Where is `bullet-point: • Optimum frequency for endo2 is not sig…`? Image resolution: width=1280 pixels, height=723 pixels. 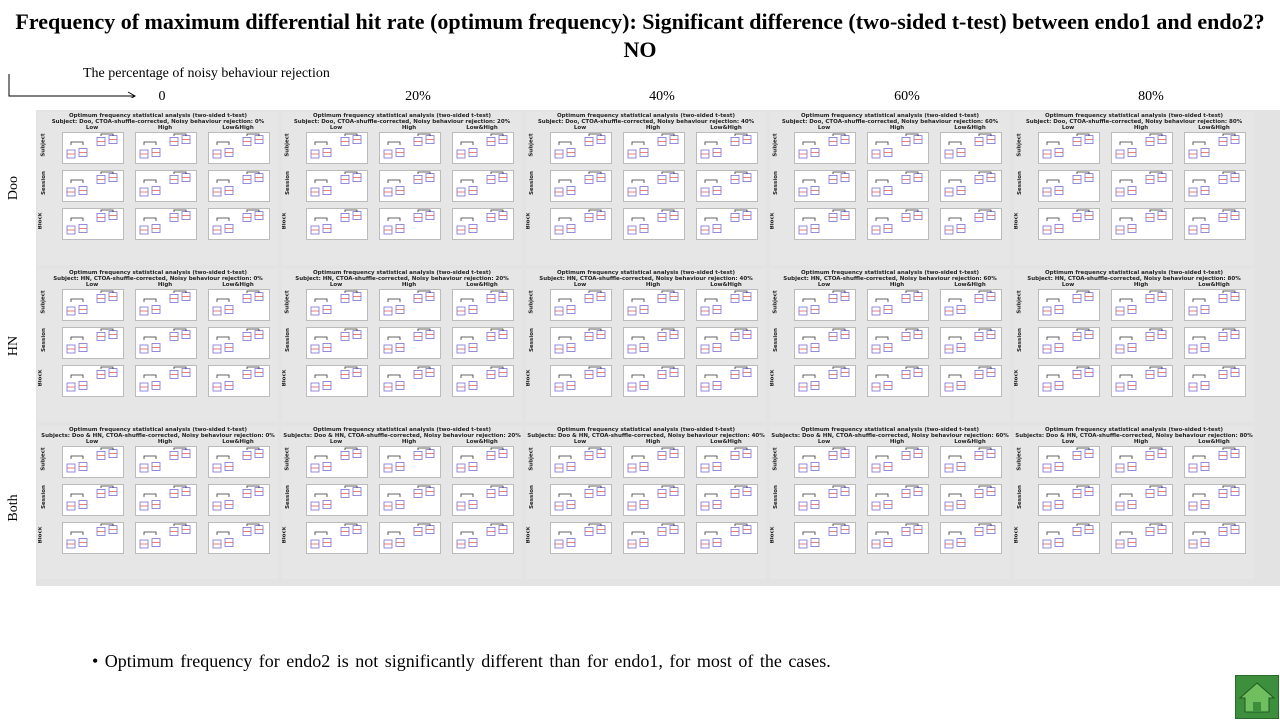
bullet-point: • Optimum frequency for endo2 is not sig… is located at coordinates (461, 661).